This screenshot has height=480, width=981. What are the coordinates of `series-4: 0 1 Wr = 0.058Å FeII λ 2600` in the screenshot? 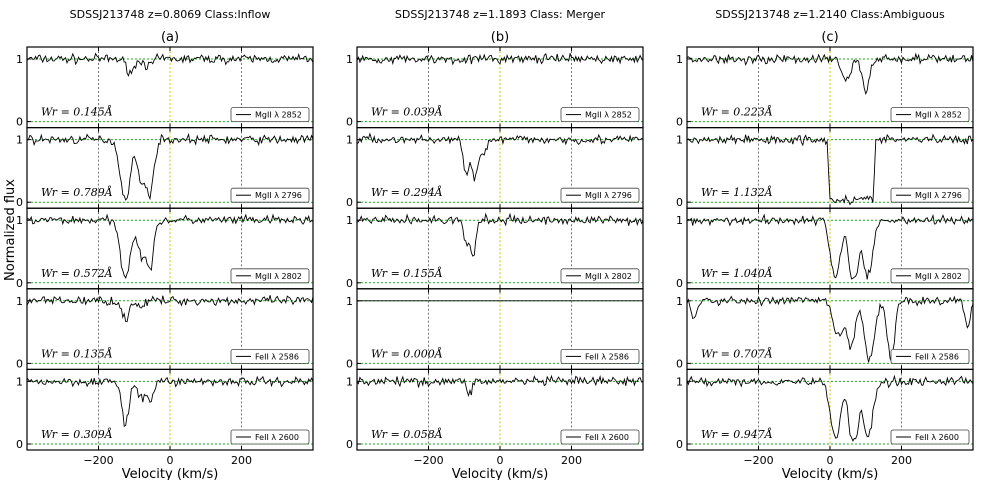 It's located at (495, 409).